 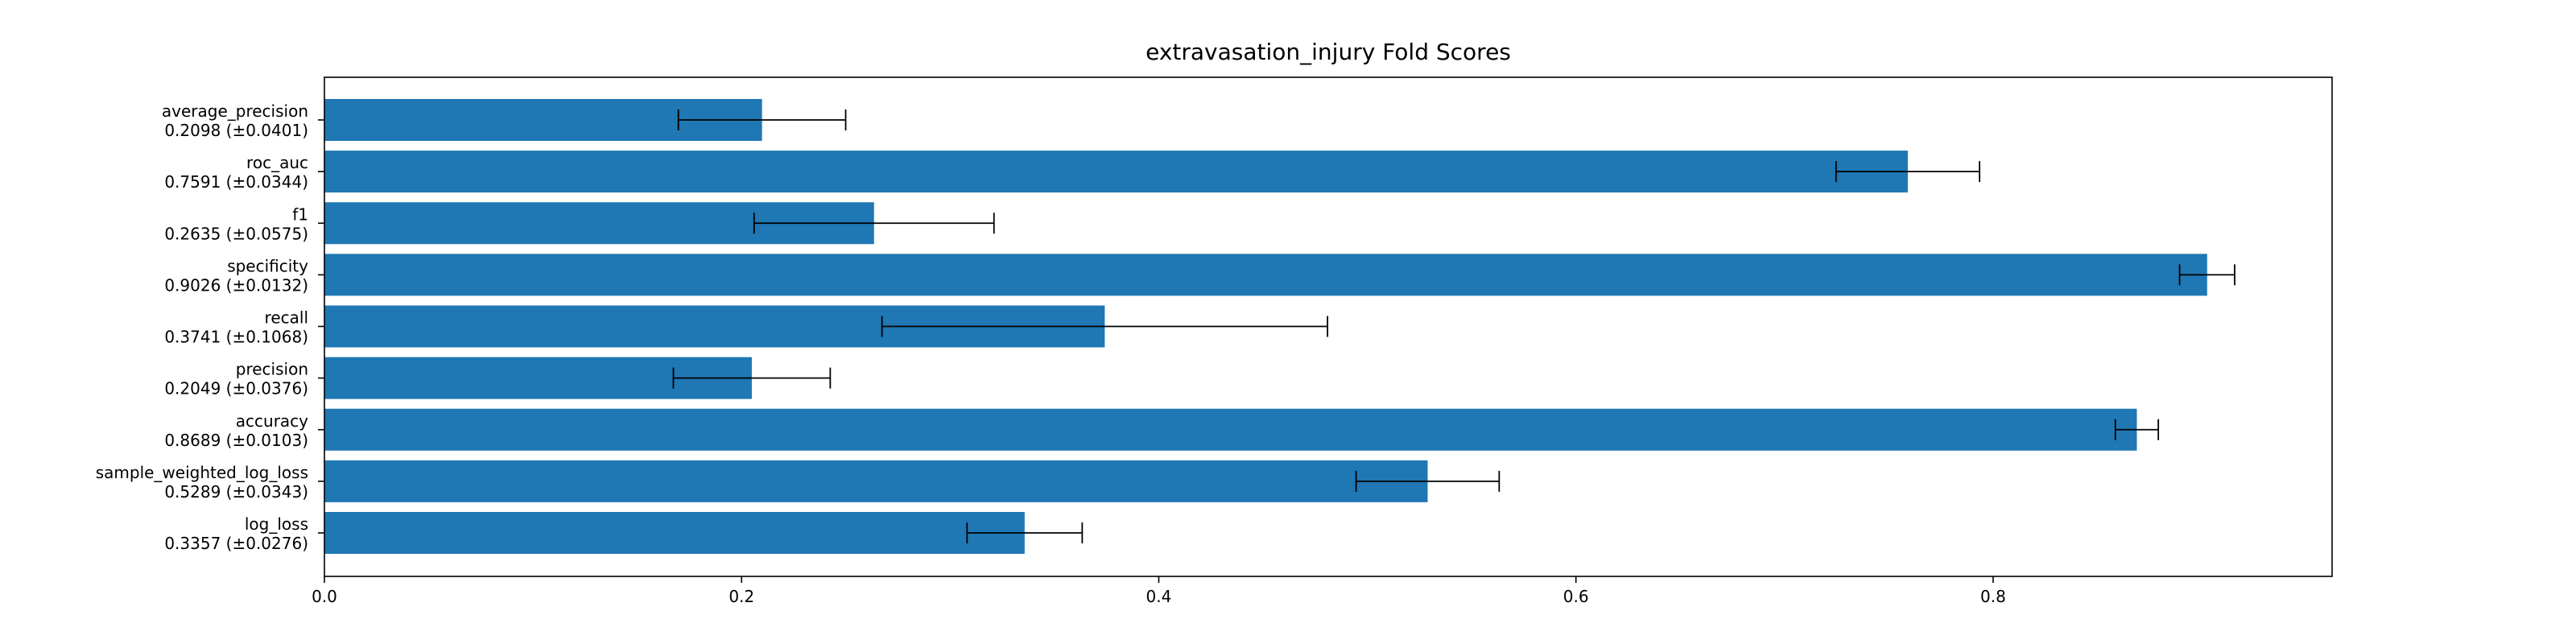 I want to click on errorbar-recall, so click(x=1104, y=326).